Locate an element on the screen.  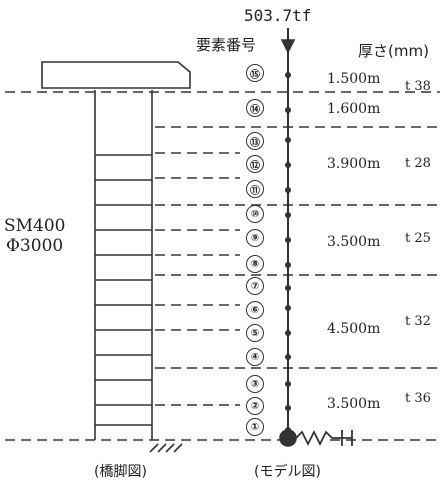
element-number: ⑬ is located at coordinates (255, 141).